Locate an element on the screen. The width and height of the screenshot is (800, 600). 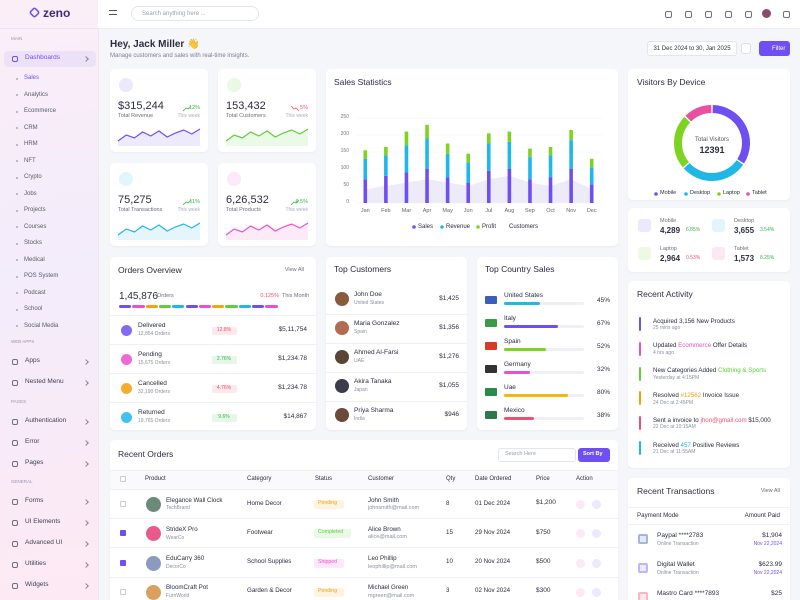
column-header: Payment Mode is located at coordinates (658, 515).